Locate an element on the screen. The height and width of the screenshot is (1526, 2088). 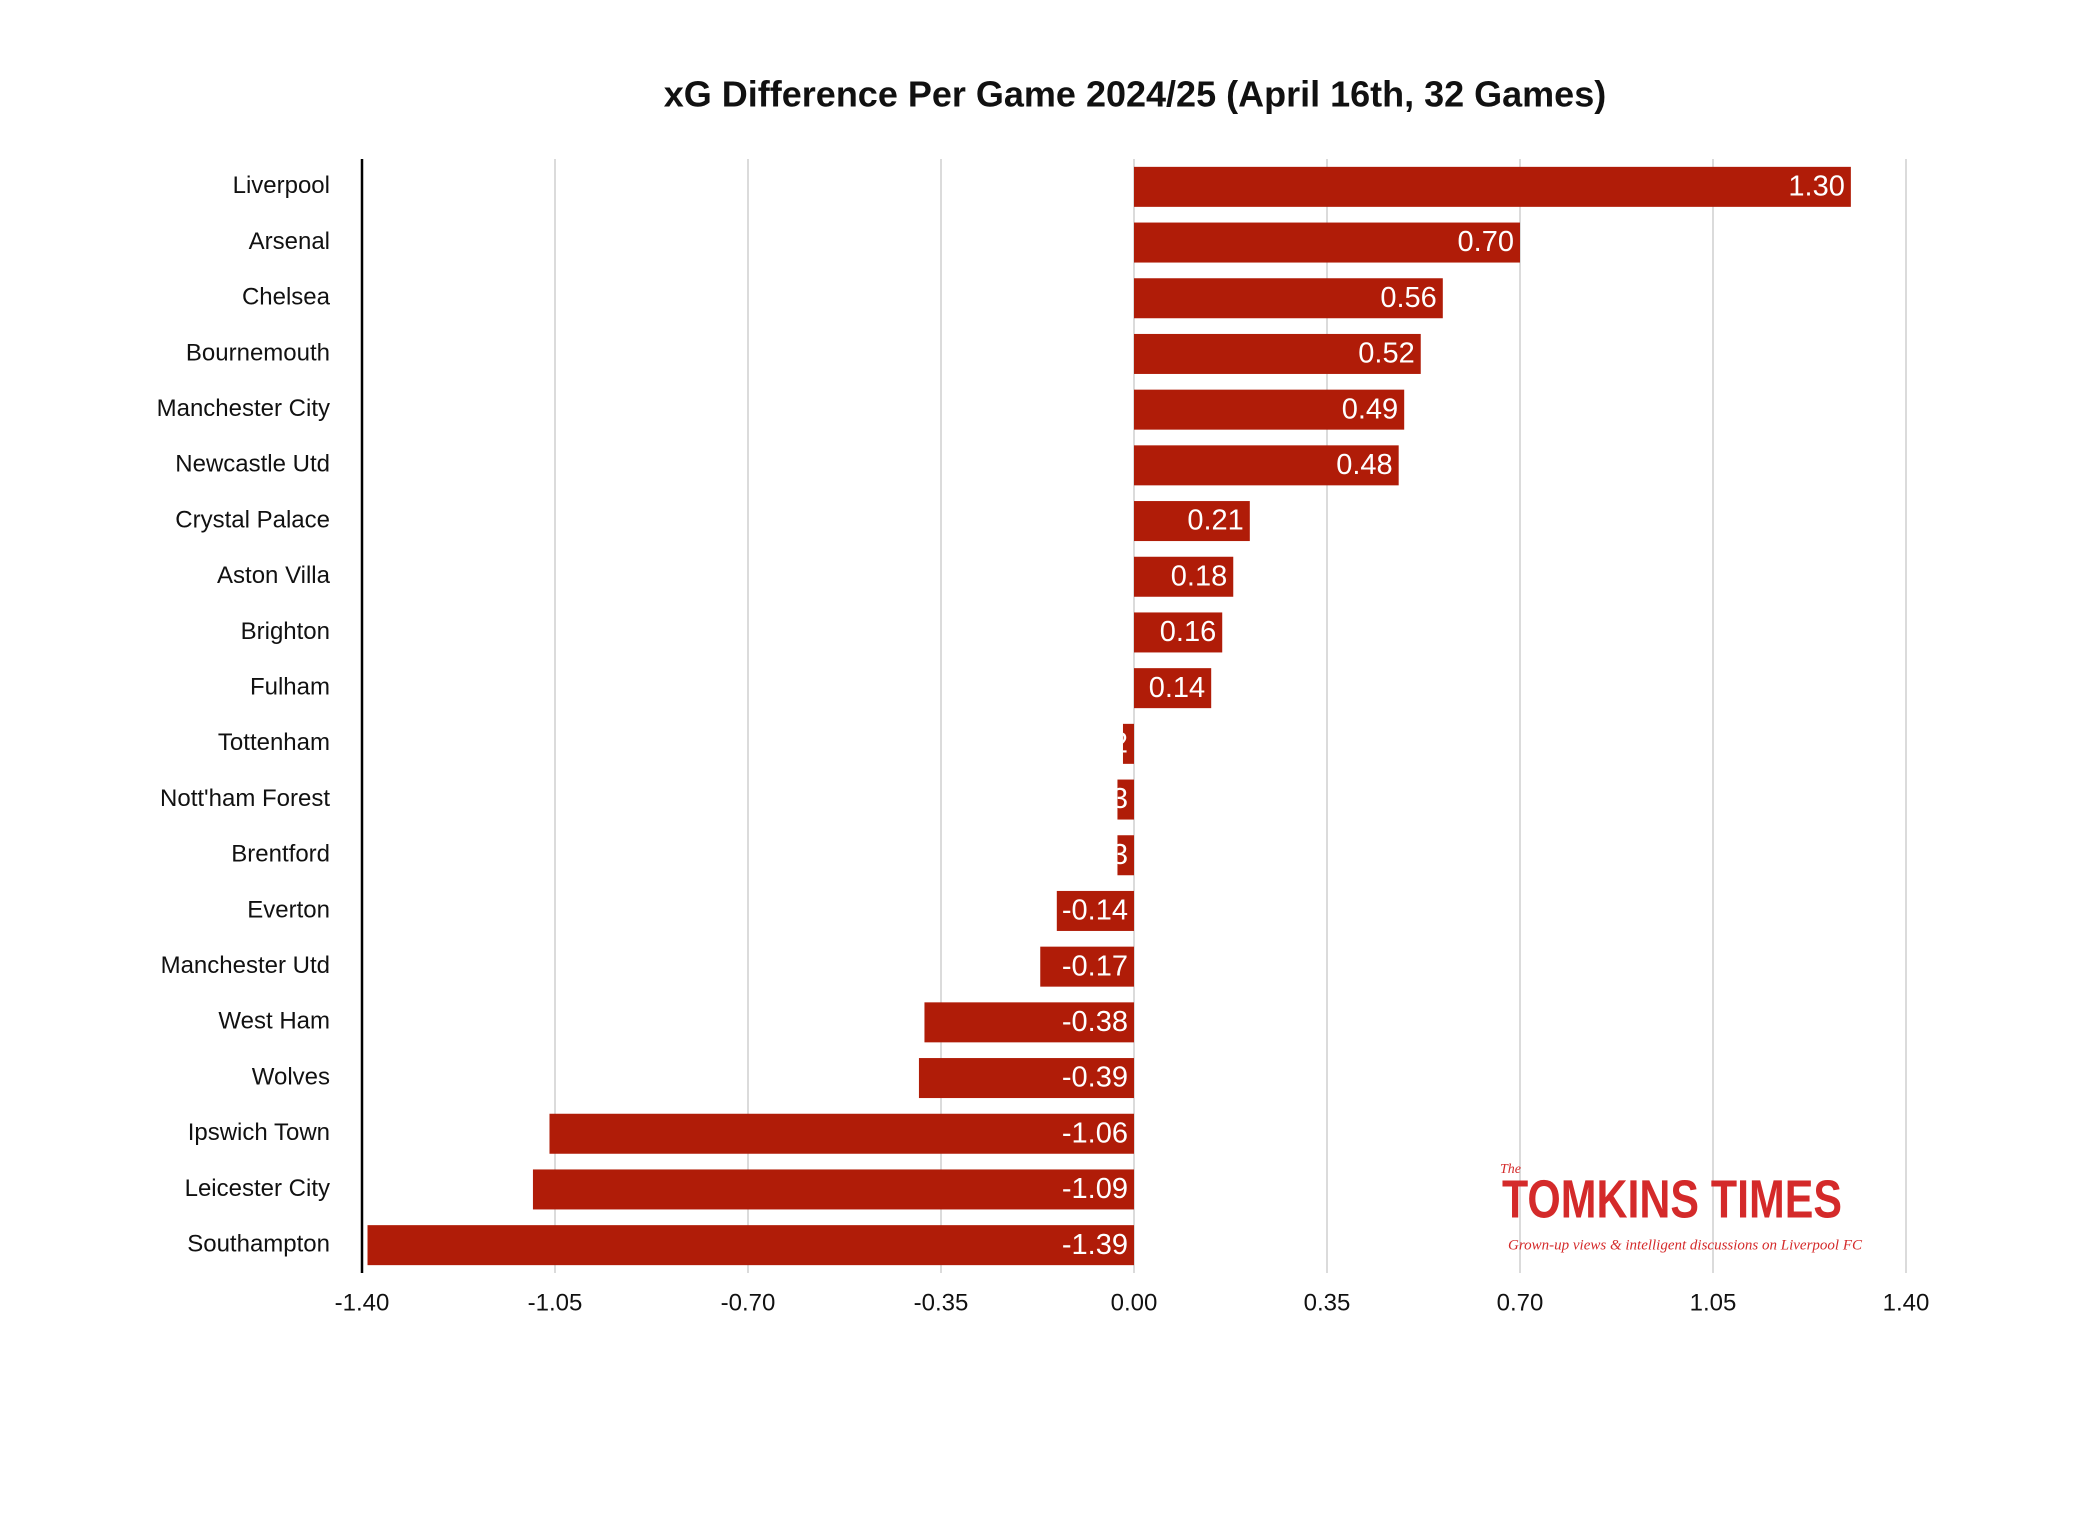
data-label: 0.18 is located at coordinates (1199, 576).